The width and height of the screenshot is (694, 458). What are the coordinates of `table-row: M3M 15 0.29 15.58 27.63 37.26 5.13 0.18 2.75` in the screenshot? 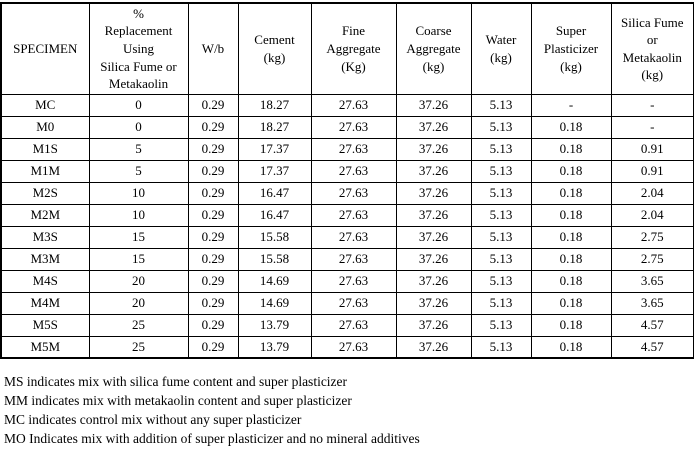 It's located at (347, 259).